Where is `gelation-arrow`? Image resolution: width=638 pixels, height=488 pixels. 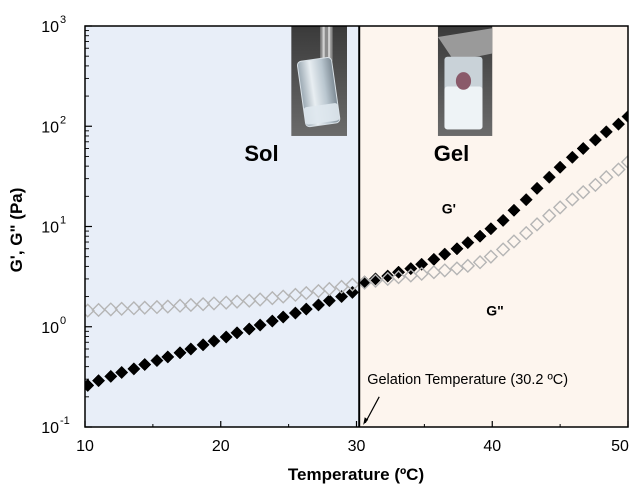 gelation-arrow is located at coordinates (372, 410).